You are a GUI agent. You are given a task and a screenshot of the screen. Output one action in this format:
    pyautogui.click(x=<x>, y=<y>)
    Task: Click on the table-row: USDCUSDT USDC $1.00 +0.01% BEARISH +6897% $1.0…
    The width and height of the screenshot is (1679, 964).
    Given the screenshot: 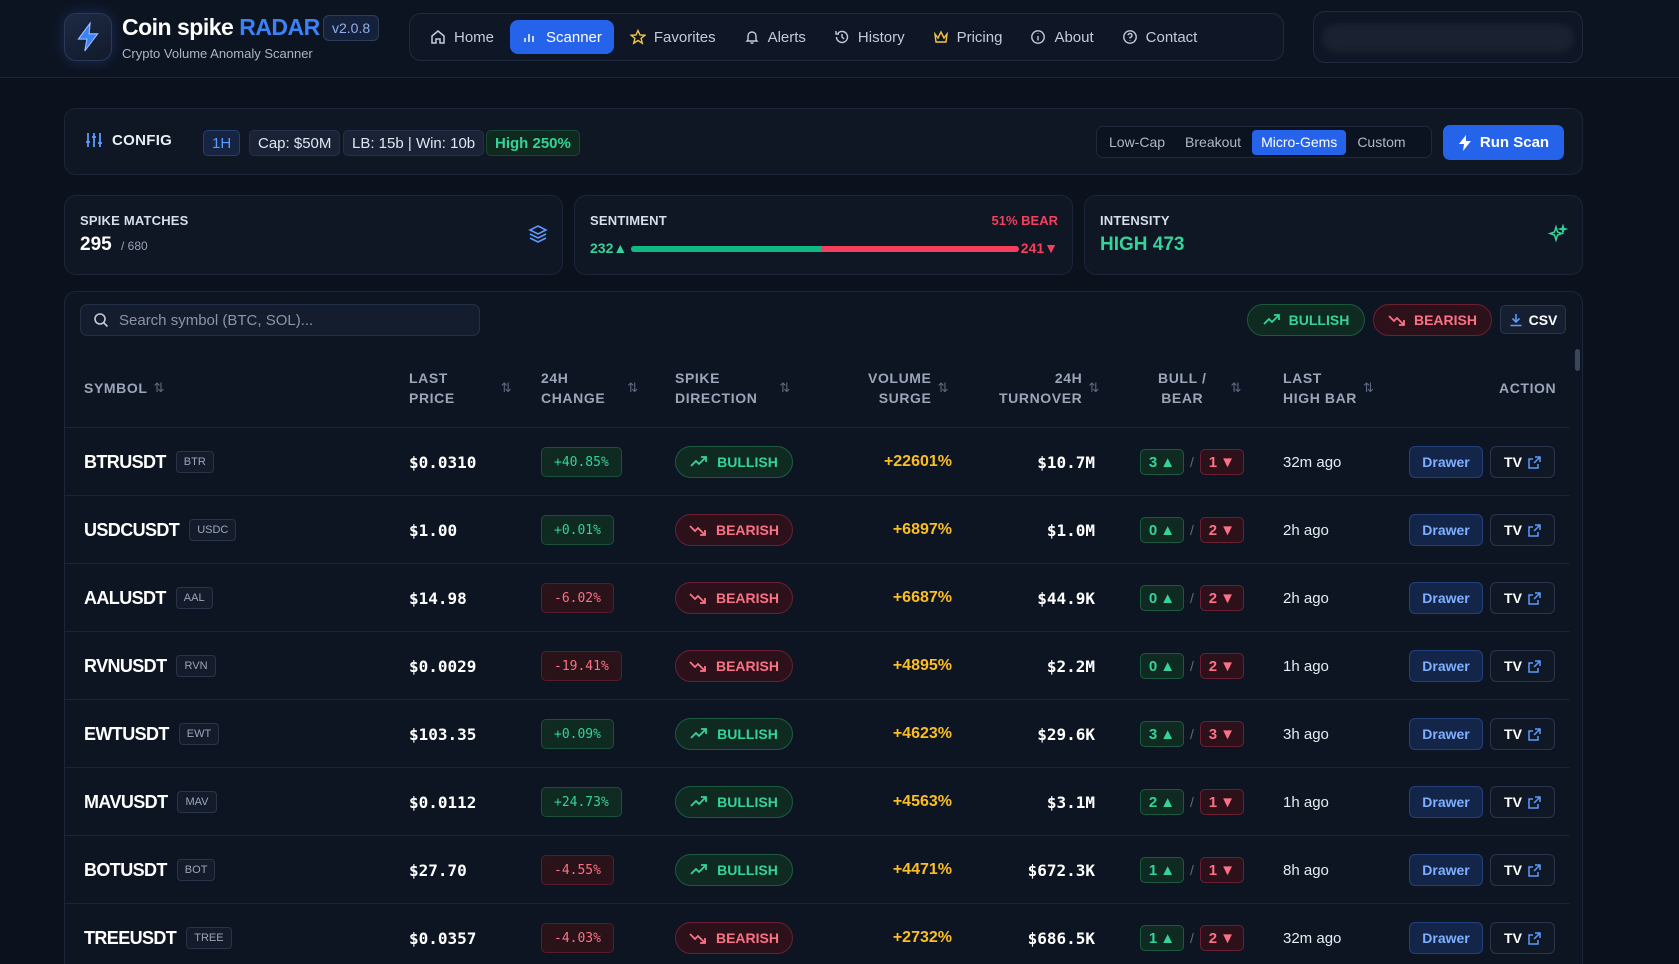 What is the action you would take?
    pyautogui.click(x=817, y=529)
    